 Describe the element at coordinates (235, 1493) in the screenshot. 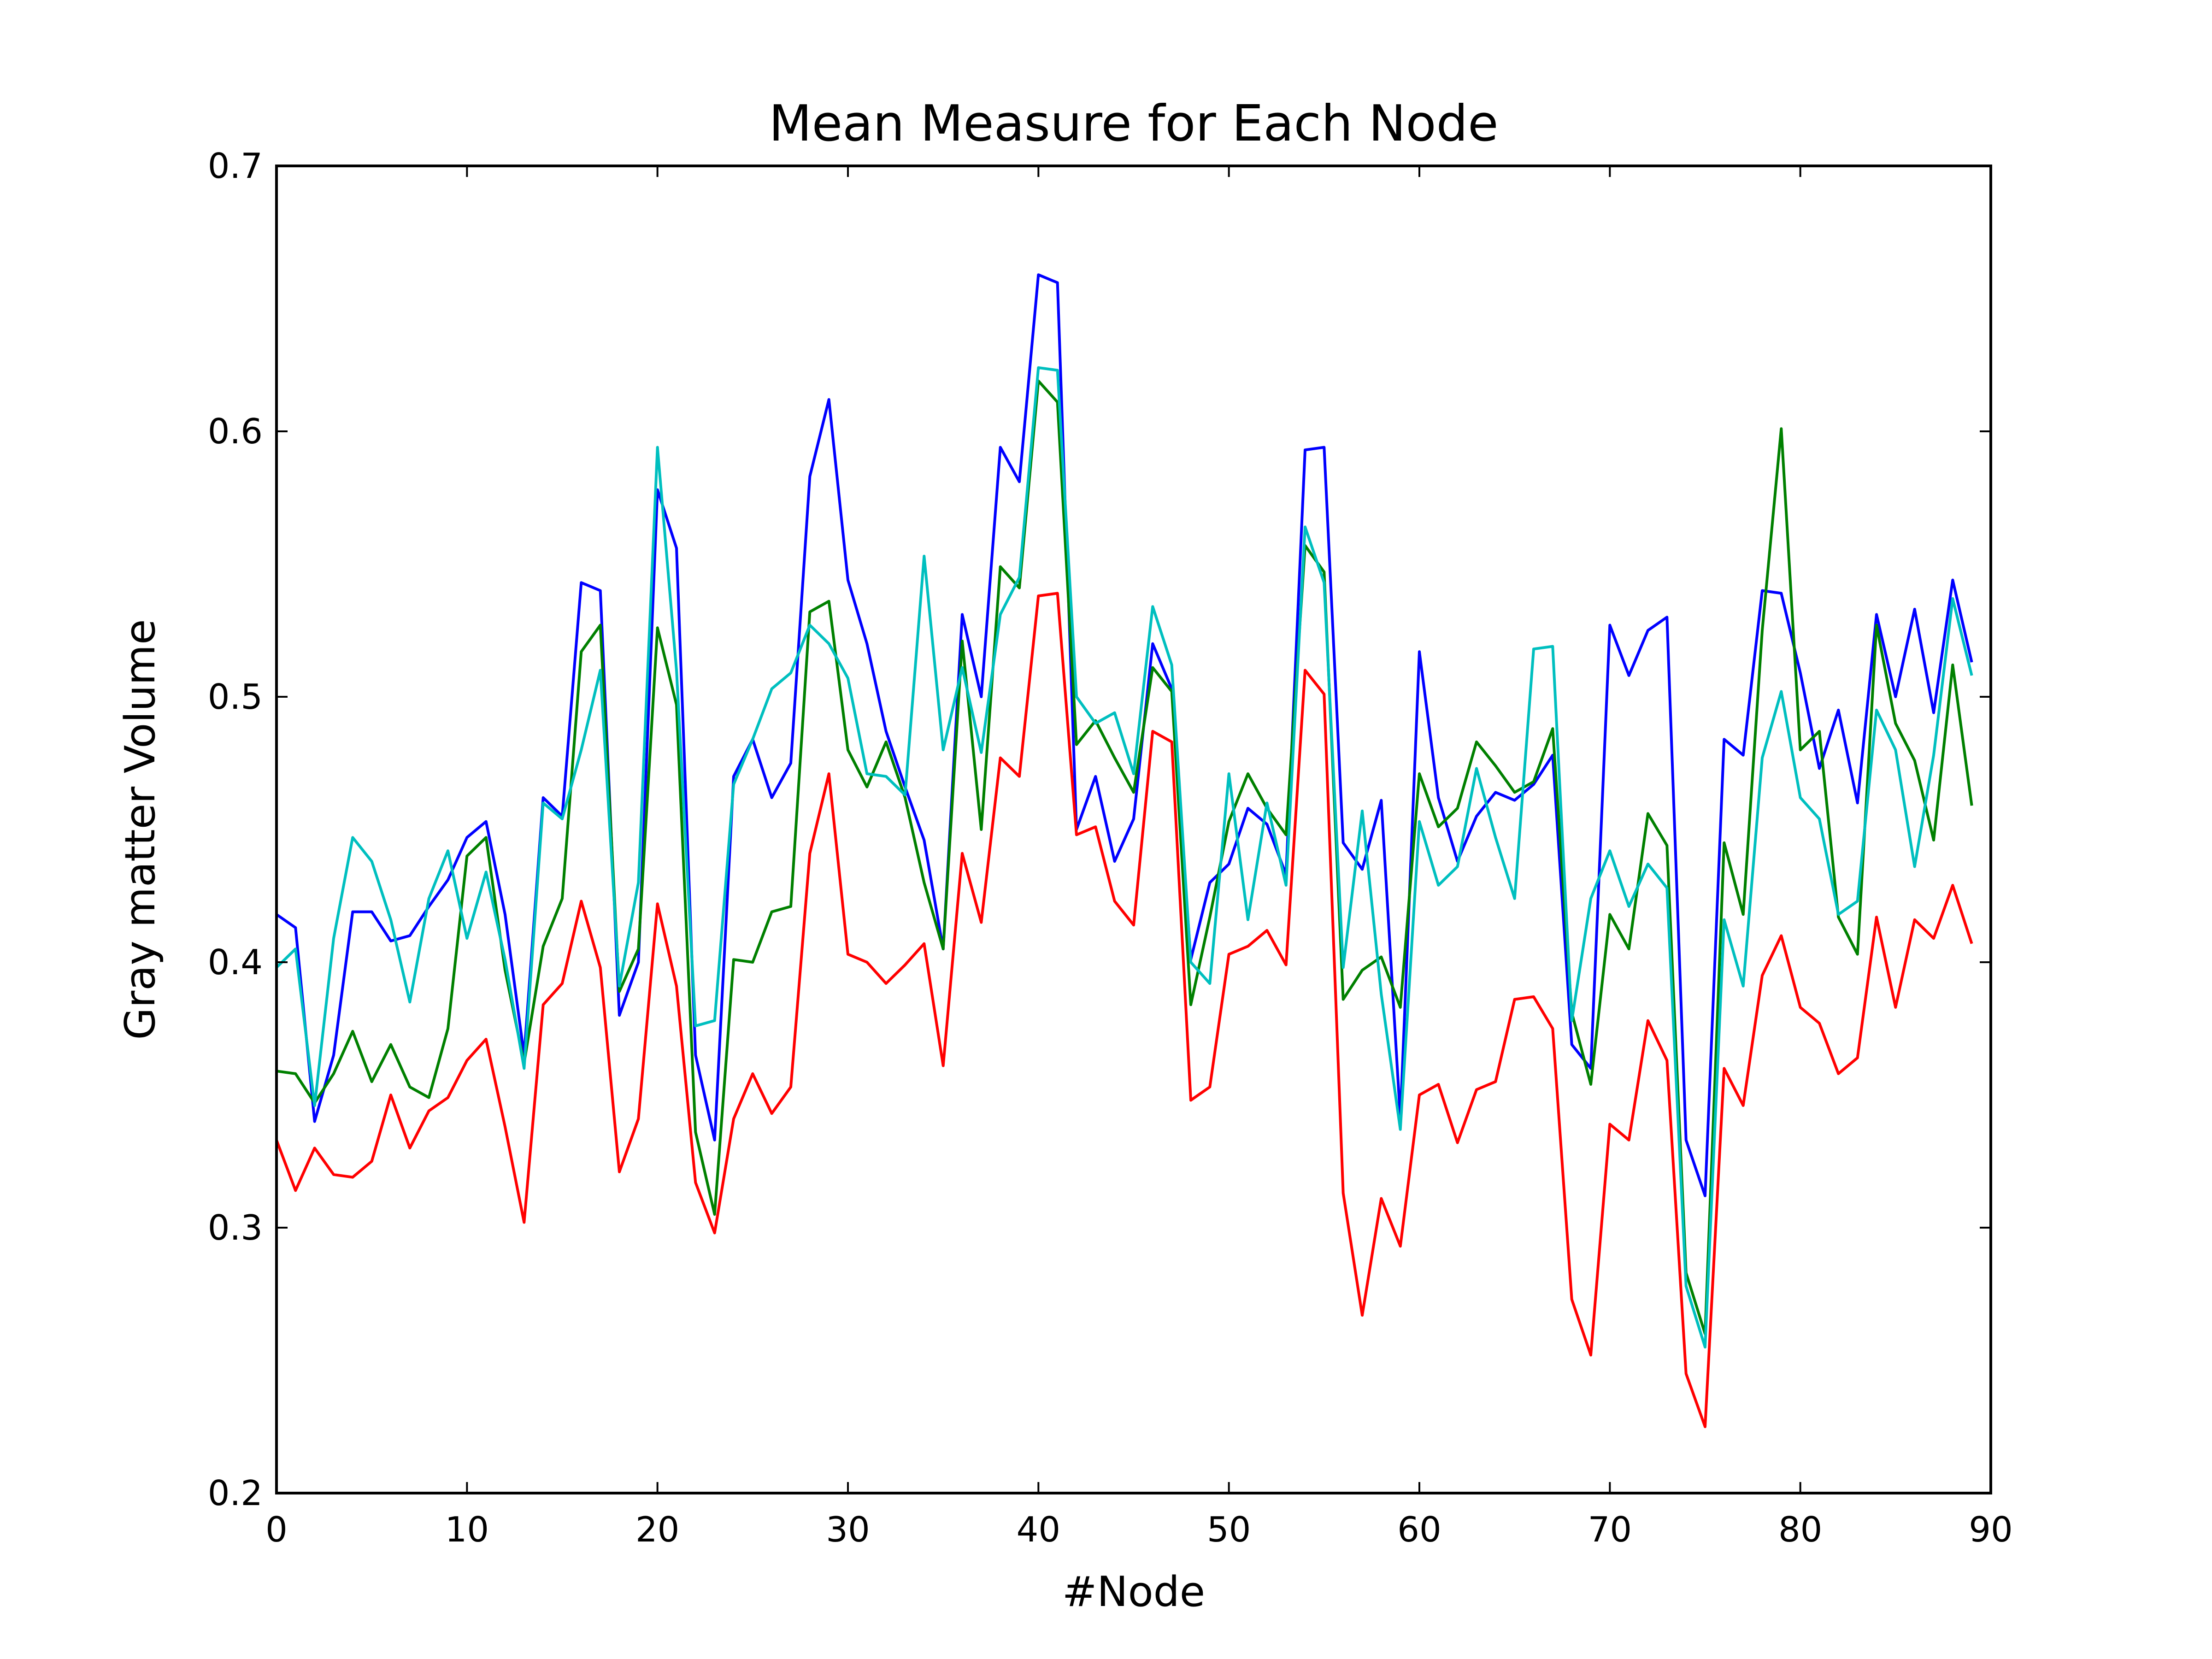

I see `y-tick-label: 0.2` at that location.